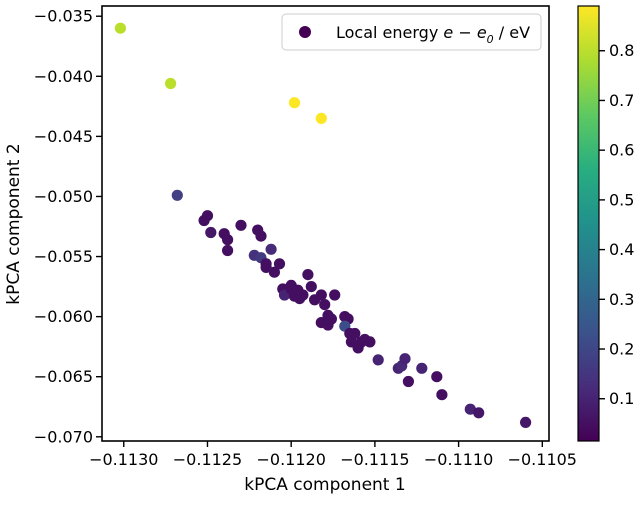  I want to click on x-tick-label: −0.1105, so click(542, 459).